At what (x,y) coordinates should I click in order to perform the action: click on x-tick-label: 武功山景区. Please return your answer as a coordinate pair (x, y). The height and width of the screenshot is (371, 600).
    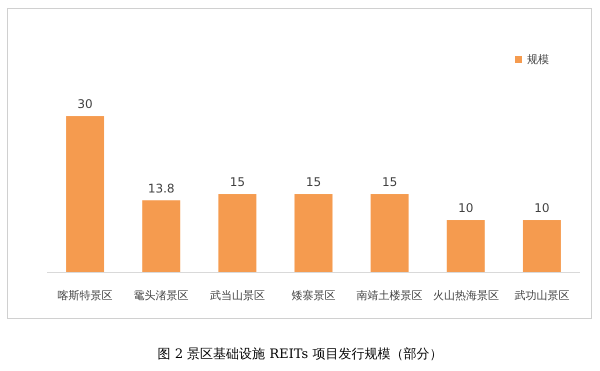
    Looking at the image, I should click on (542, 295).